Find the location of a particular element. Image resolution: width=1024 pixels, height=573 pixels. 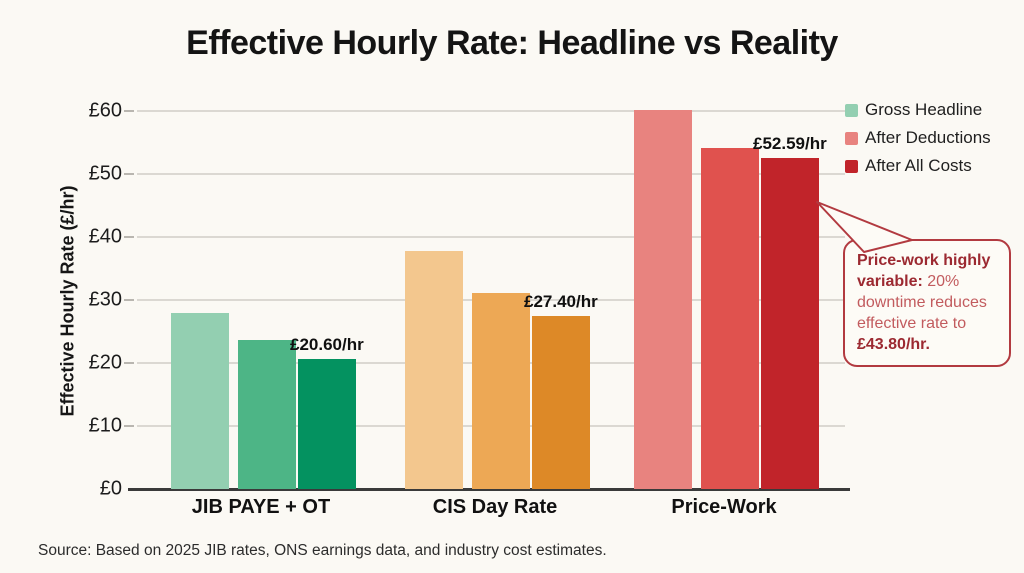

x-category-label-jib-paye-ot: JIB PAYE + OT is located at coordinates (261, 507).